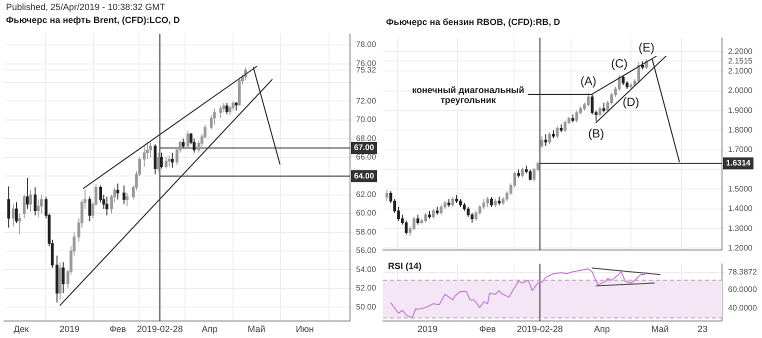 This screenshot has width=762, height=338. What do you see at coordinates (741, 189) in the screenshot?
I see `y-tick-label: 1.5000` at bounding box center [741, 189].